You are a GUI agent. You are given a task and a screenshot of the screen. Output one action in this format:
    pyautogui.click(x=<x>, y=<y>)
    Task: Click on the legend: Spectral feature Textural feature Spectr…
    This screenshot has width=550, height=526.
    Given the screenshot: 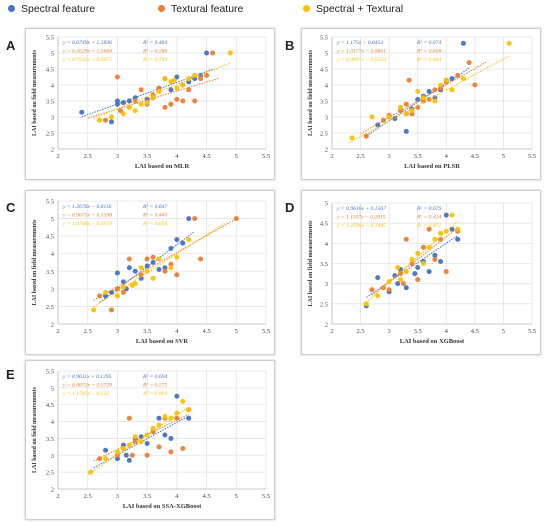 What is the action you would take?
    pyautogui.click(x=275, y=10)
    